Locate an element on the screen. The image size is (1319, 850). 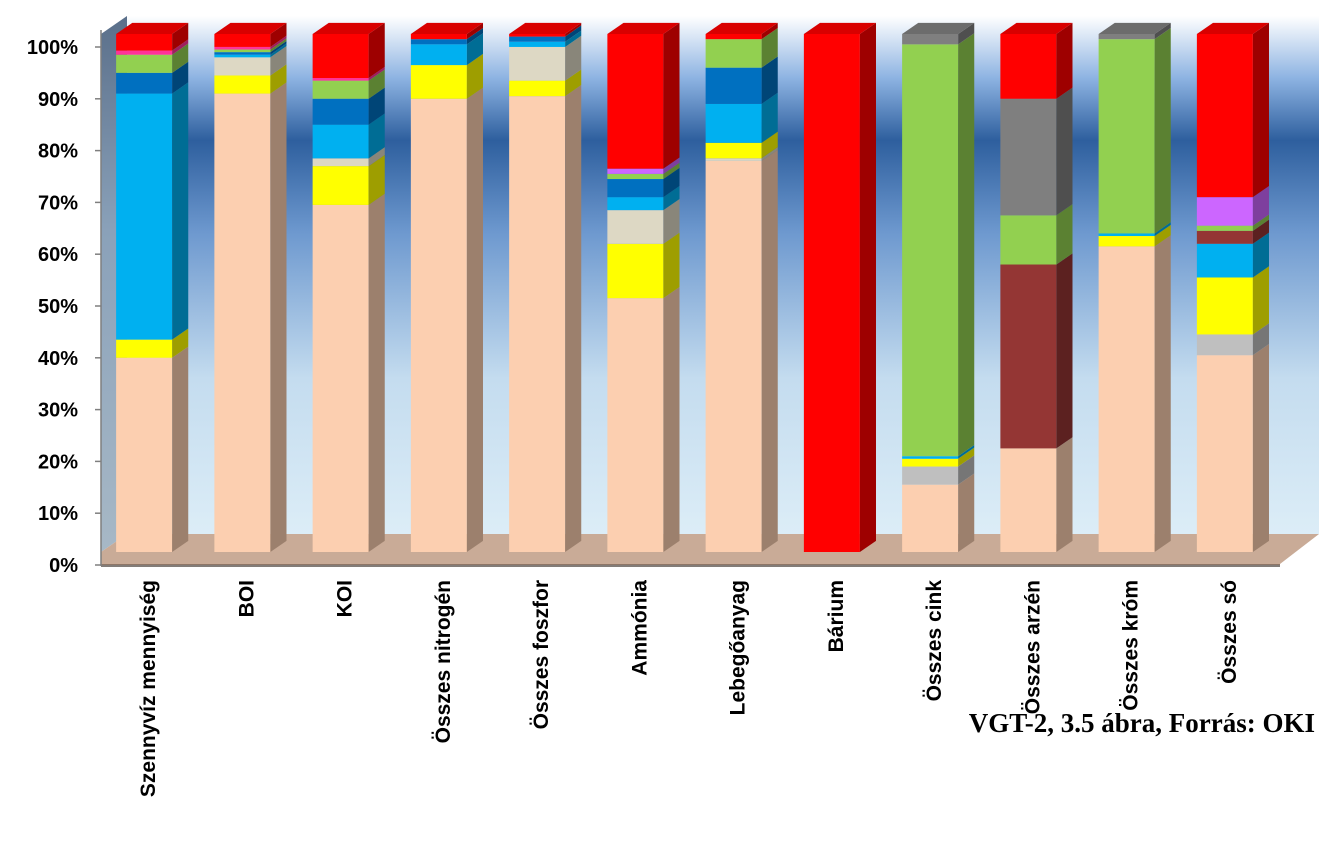
y-tick-label: 20% is located at coordinates (58, 462).